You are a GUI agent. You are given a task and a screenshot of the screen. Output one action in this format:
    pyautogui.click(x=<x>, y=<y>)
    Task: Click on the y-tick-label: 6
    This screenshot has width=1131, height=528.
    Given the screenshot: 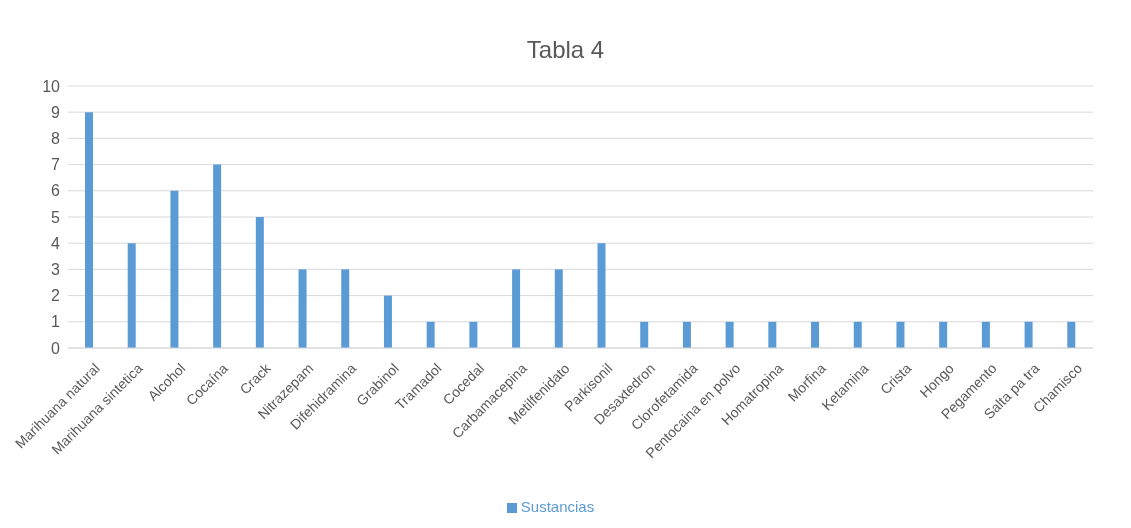 What is the action you would take?
    pyautogui.click(x=56, y=191)
    